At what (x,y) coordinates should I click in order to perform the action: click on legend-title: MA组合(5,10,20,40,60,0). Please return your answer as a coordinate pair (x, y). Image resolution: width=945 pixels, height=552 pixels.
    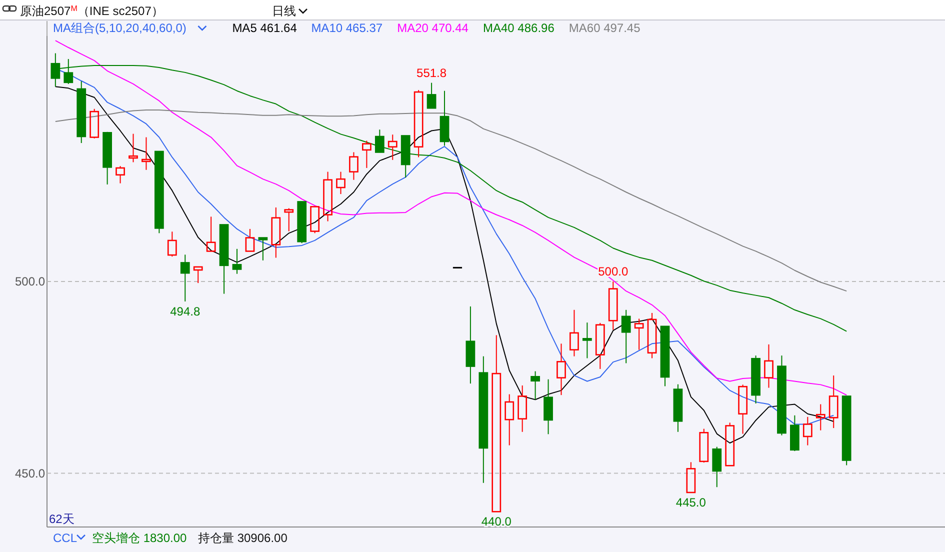
    Looking at the image, I should click on (119, 28).